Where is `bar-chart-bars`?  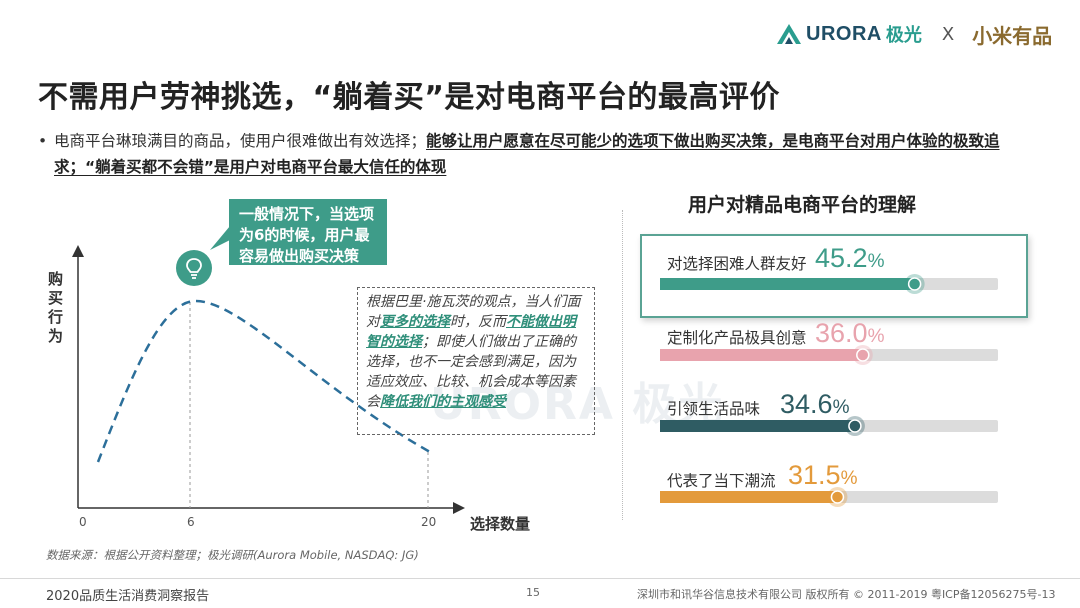
bar-chart-bars is located at coordinates (829, 390).